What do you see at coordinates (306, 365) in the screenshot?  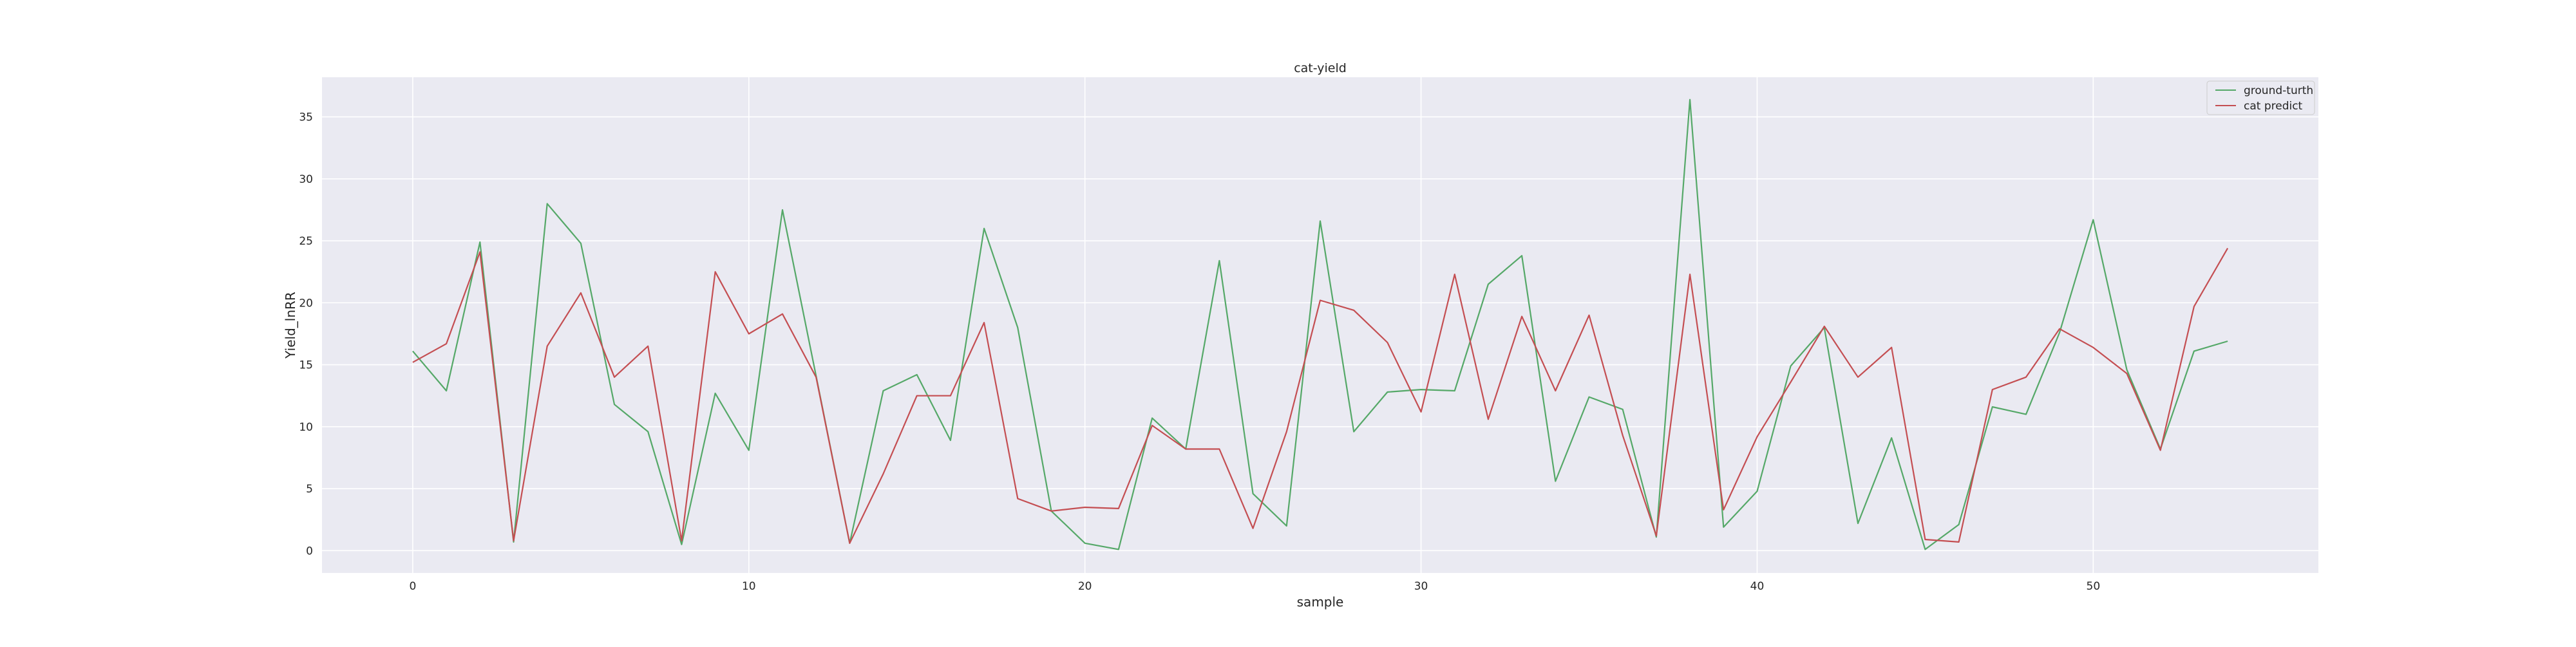 I see `y-tick-label: 15` at bounding box center [306, 365].